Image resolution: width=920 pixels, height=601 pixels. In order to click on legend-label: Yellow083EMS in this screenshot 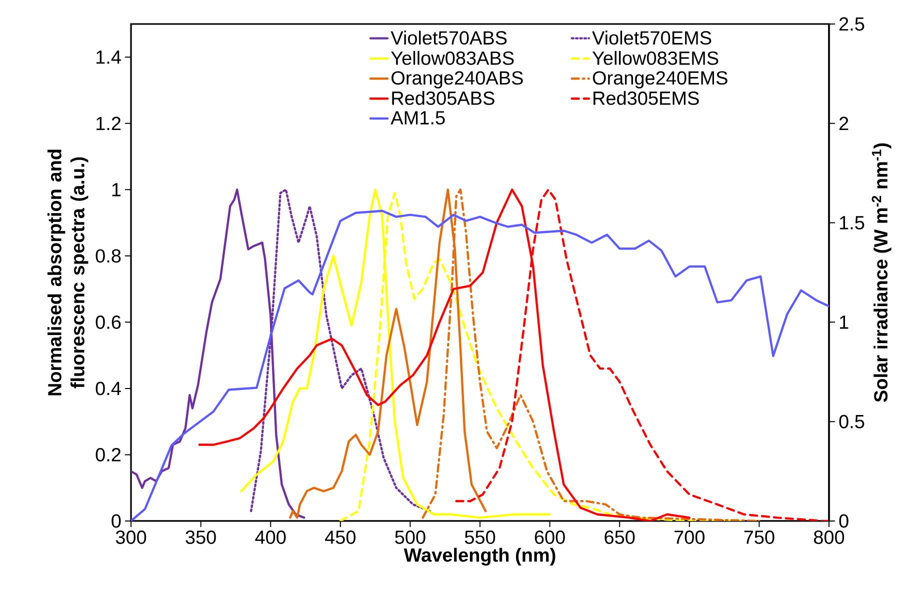, I will do `click(655, 57)`.